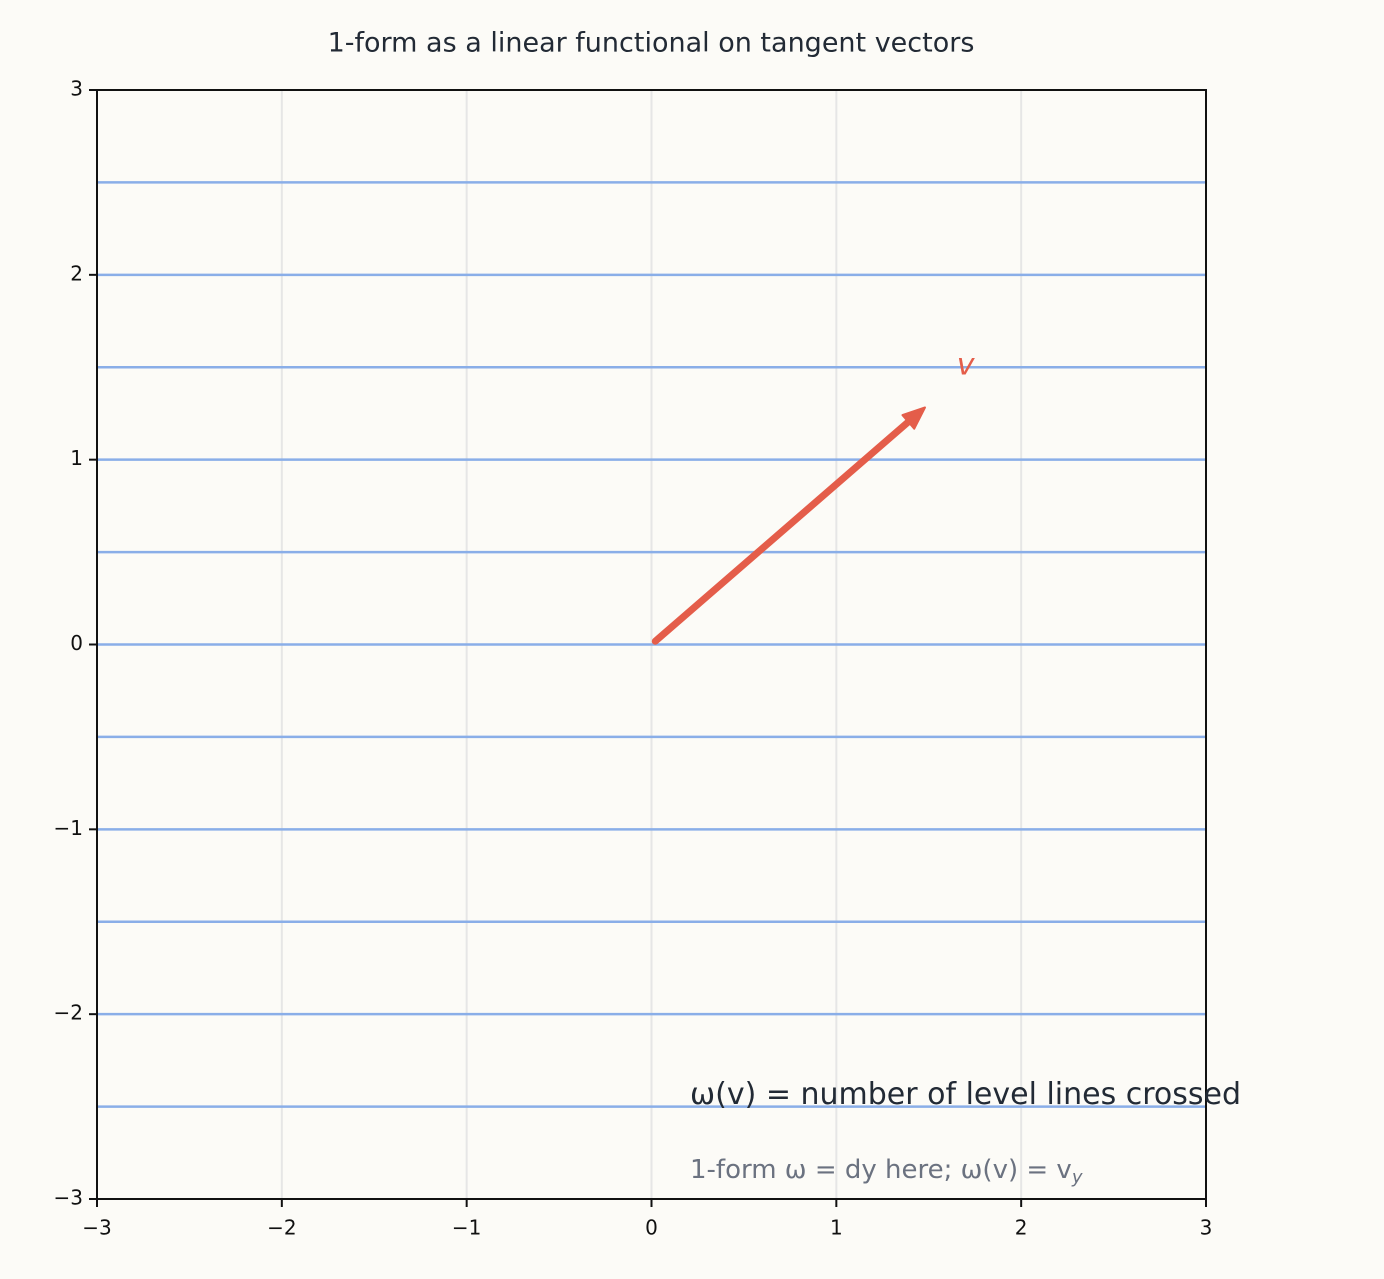  What do you see at coordinates (783, 530) in the screenshot?
I see `vector-arrow` at bounding box center [783, 530].